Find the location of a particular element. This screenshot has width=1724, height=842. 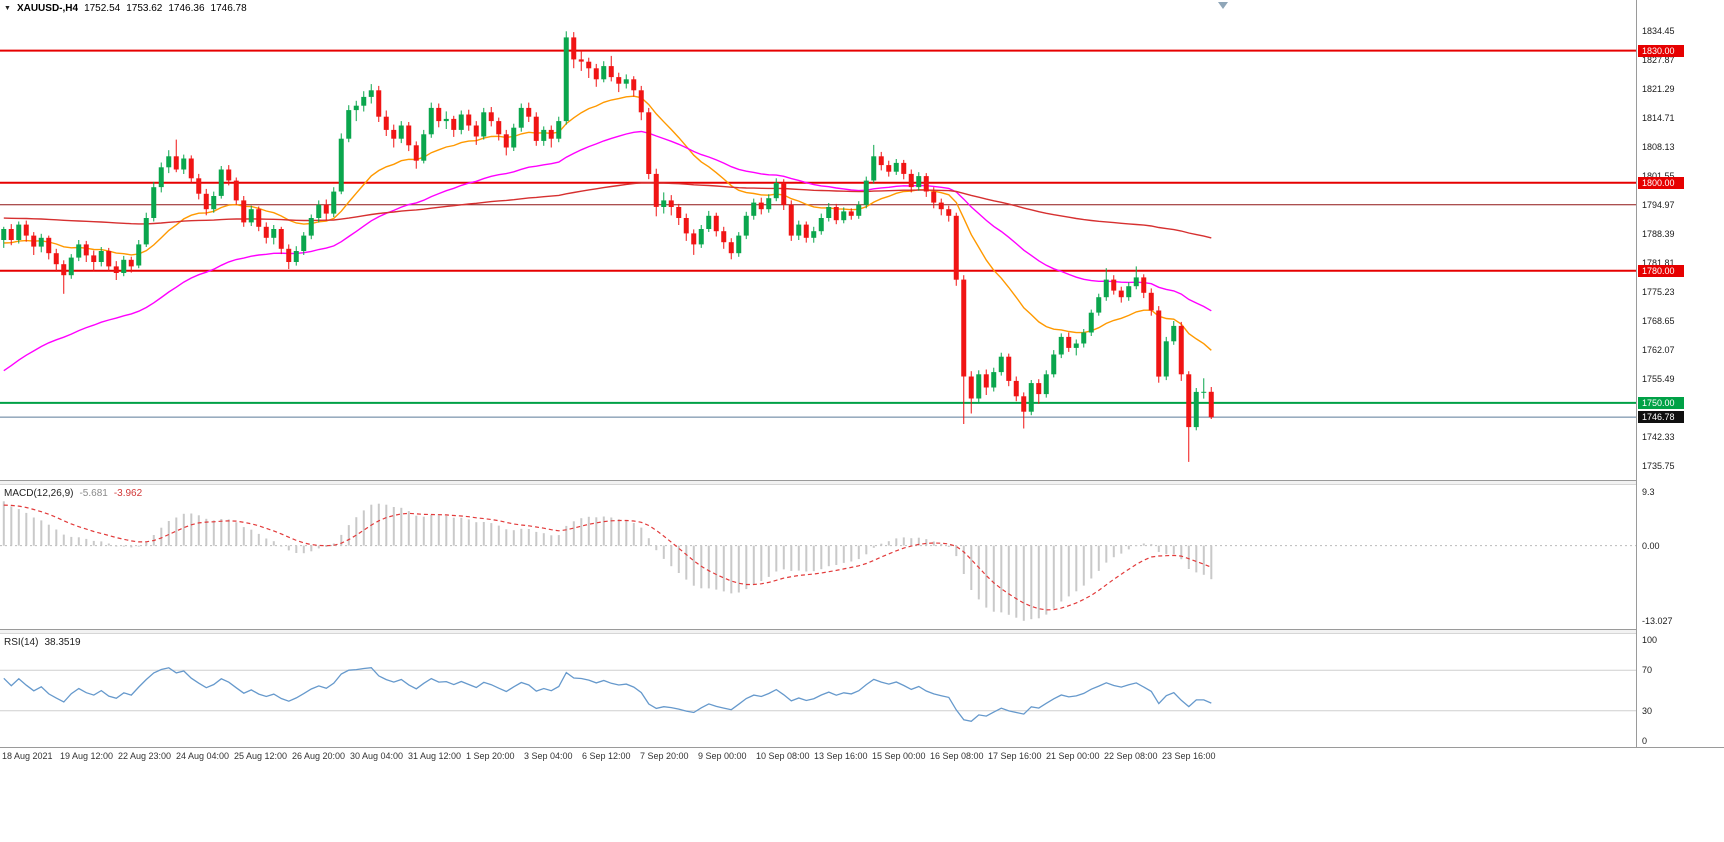

price-tick-label: 1808.13 is located at coordinates (1658, 147).